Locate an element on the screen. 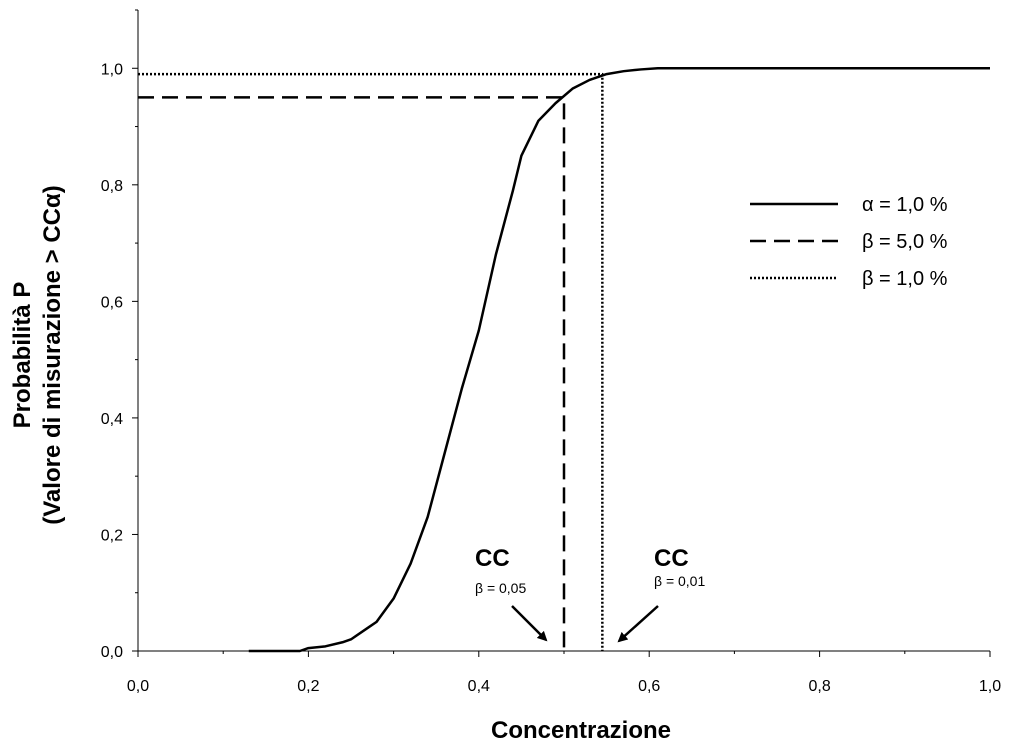 This screenshot has height=745, width=1012. annotation-cc-001-sub: β = 0,01 is located at coordinates (679, 581).